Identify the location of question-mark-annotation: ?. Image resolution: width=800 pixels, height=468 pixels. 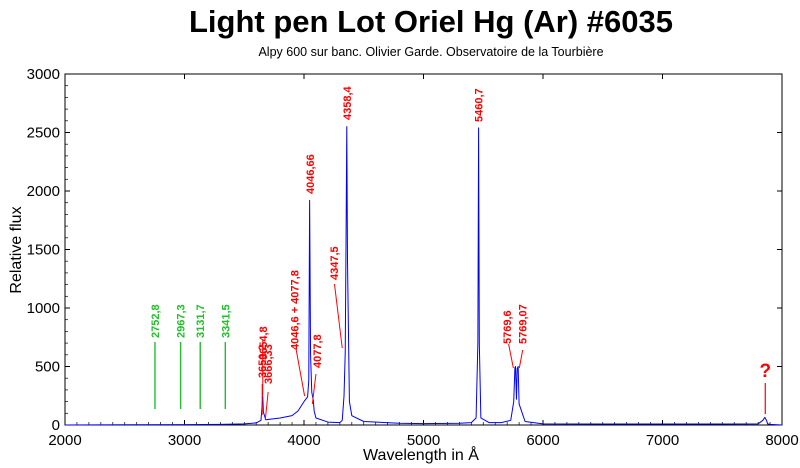
(765, 371).